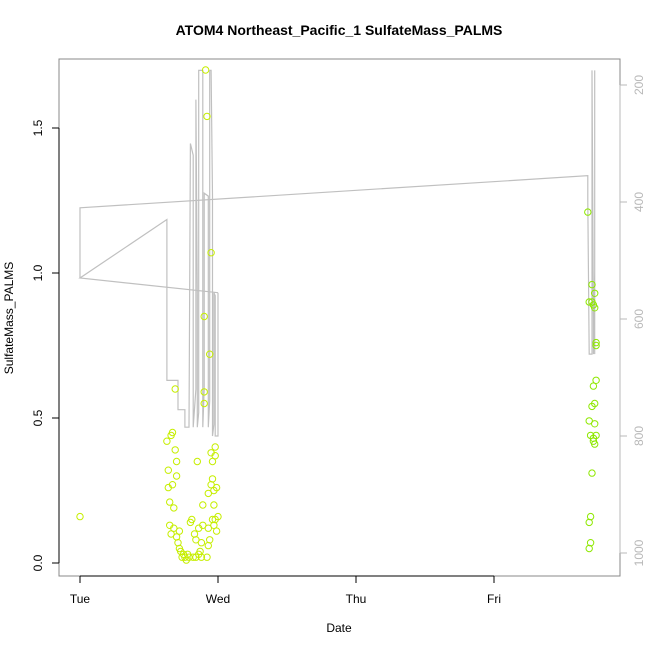  What do you see at coordinates (639, 552) in the screenshot?
I see `y2-tick-label: 1000` at bounding box center [639, 552].